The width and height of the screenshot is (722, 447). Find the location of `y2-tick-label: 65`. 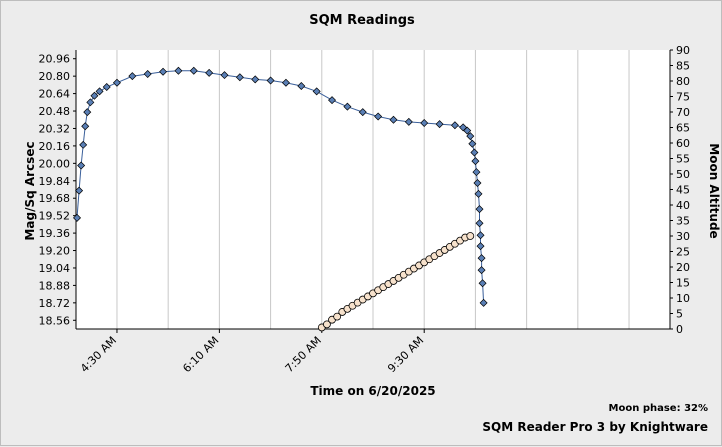

y2-tick-label: 65 is located at coordinates (683, 128).